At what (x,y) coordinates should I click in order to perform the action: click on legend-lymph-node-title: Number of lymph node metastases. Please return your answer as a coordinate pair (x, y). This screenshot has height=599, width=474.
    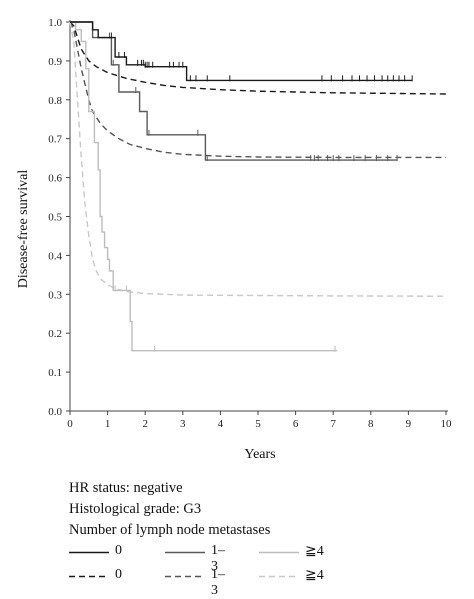
    Looking at the image, I should click on (170, 530).